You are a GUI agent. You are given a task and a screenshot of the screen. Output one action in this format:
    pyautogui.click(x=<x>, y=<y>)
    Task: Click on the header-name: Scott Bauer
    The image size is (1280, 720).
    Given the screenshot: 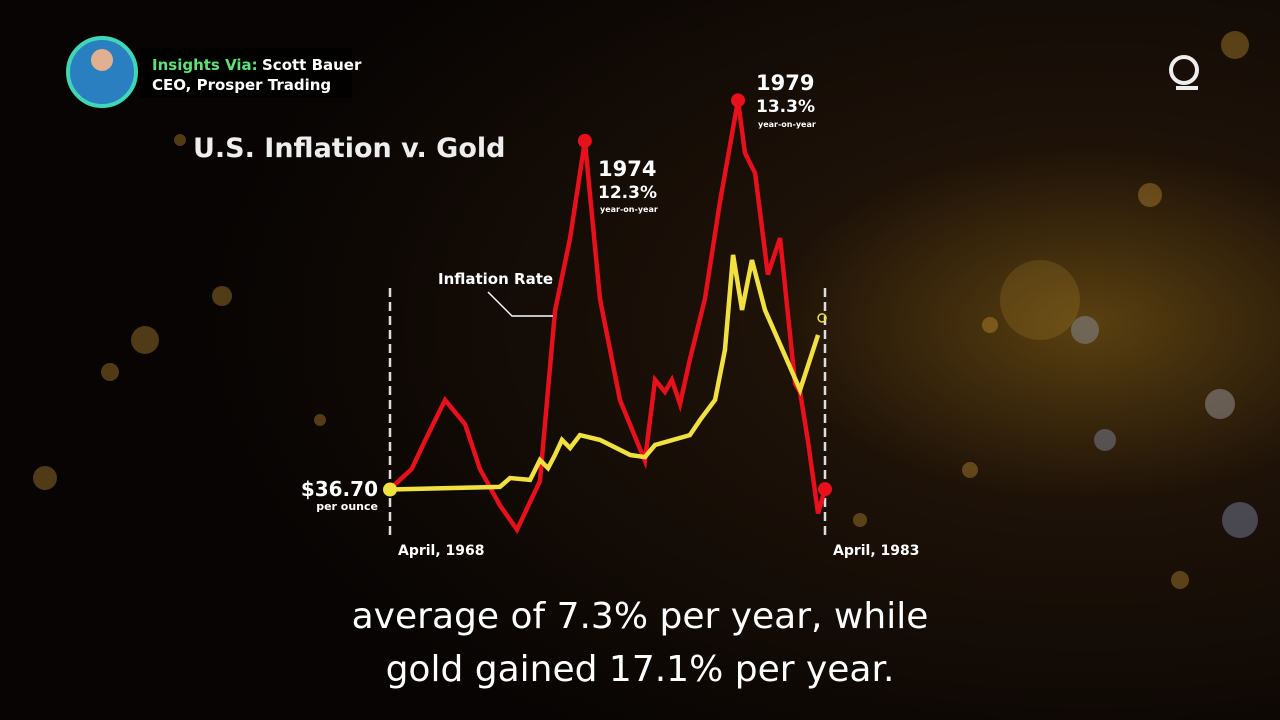 What is the action you would take?
    pyautogui.click(x=312, y=65)
    